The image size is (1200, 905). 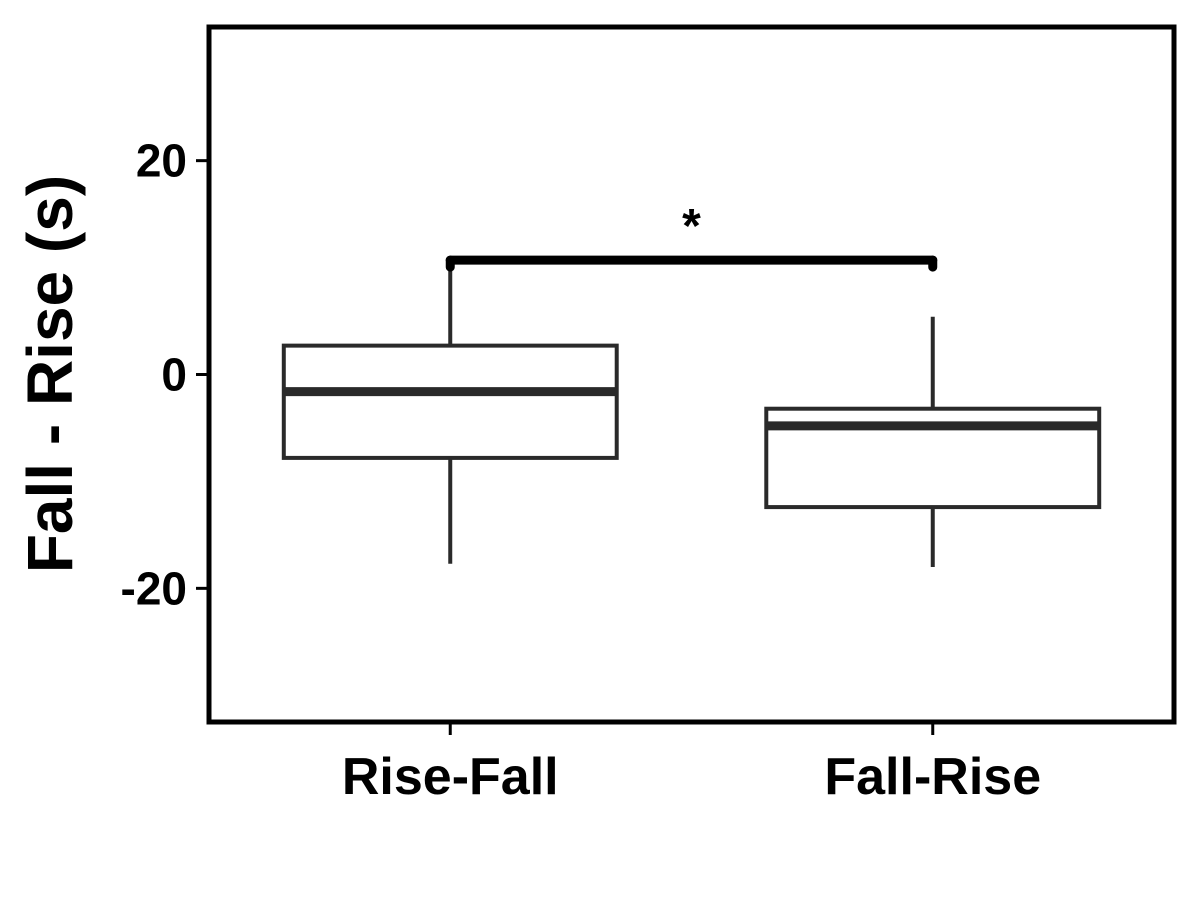 I want to click on x-tick-label: Rise-Fall, so click(x=450, y=777).